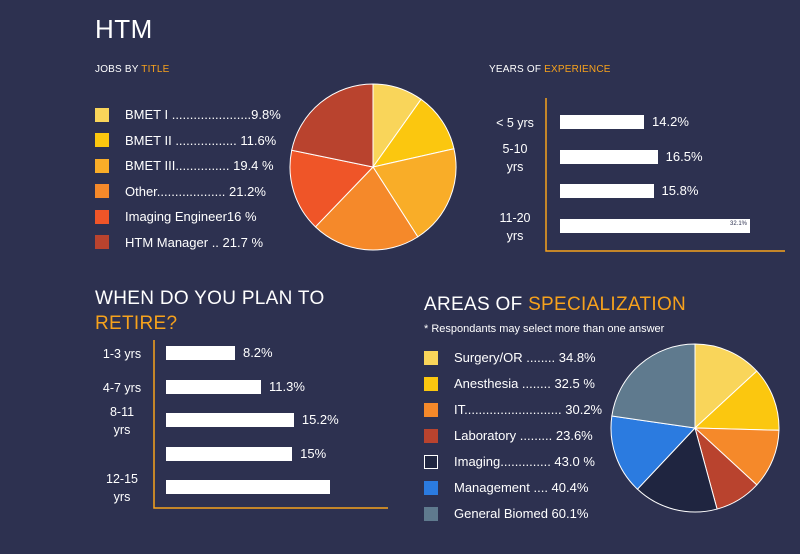 This screenshot has width=800, height=554. Describe the element at coordinates (524, 383) in the screenshot. I see `areas-legend-label: Anesthesia ........ 32.5 %` at that location.